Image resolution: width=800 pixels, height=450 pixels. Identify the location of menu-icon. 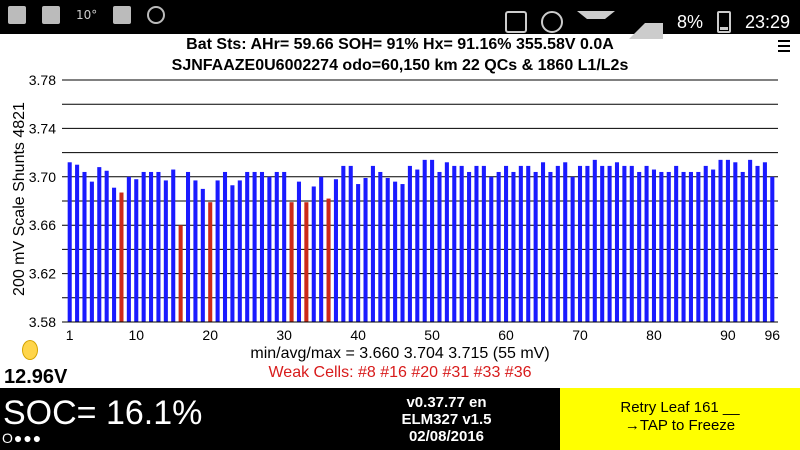
(784, 46).